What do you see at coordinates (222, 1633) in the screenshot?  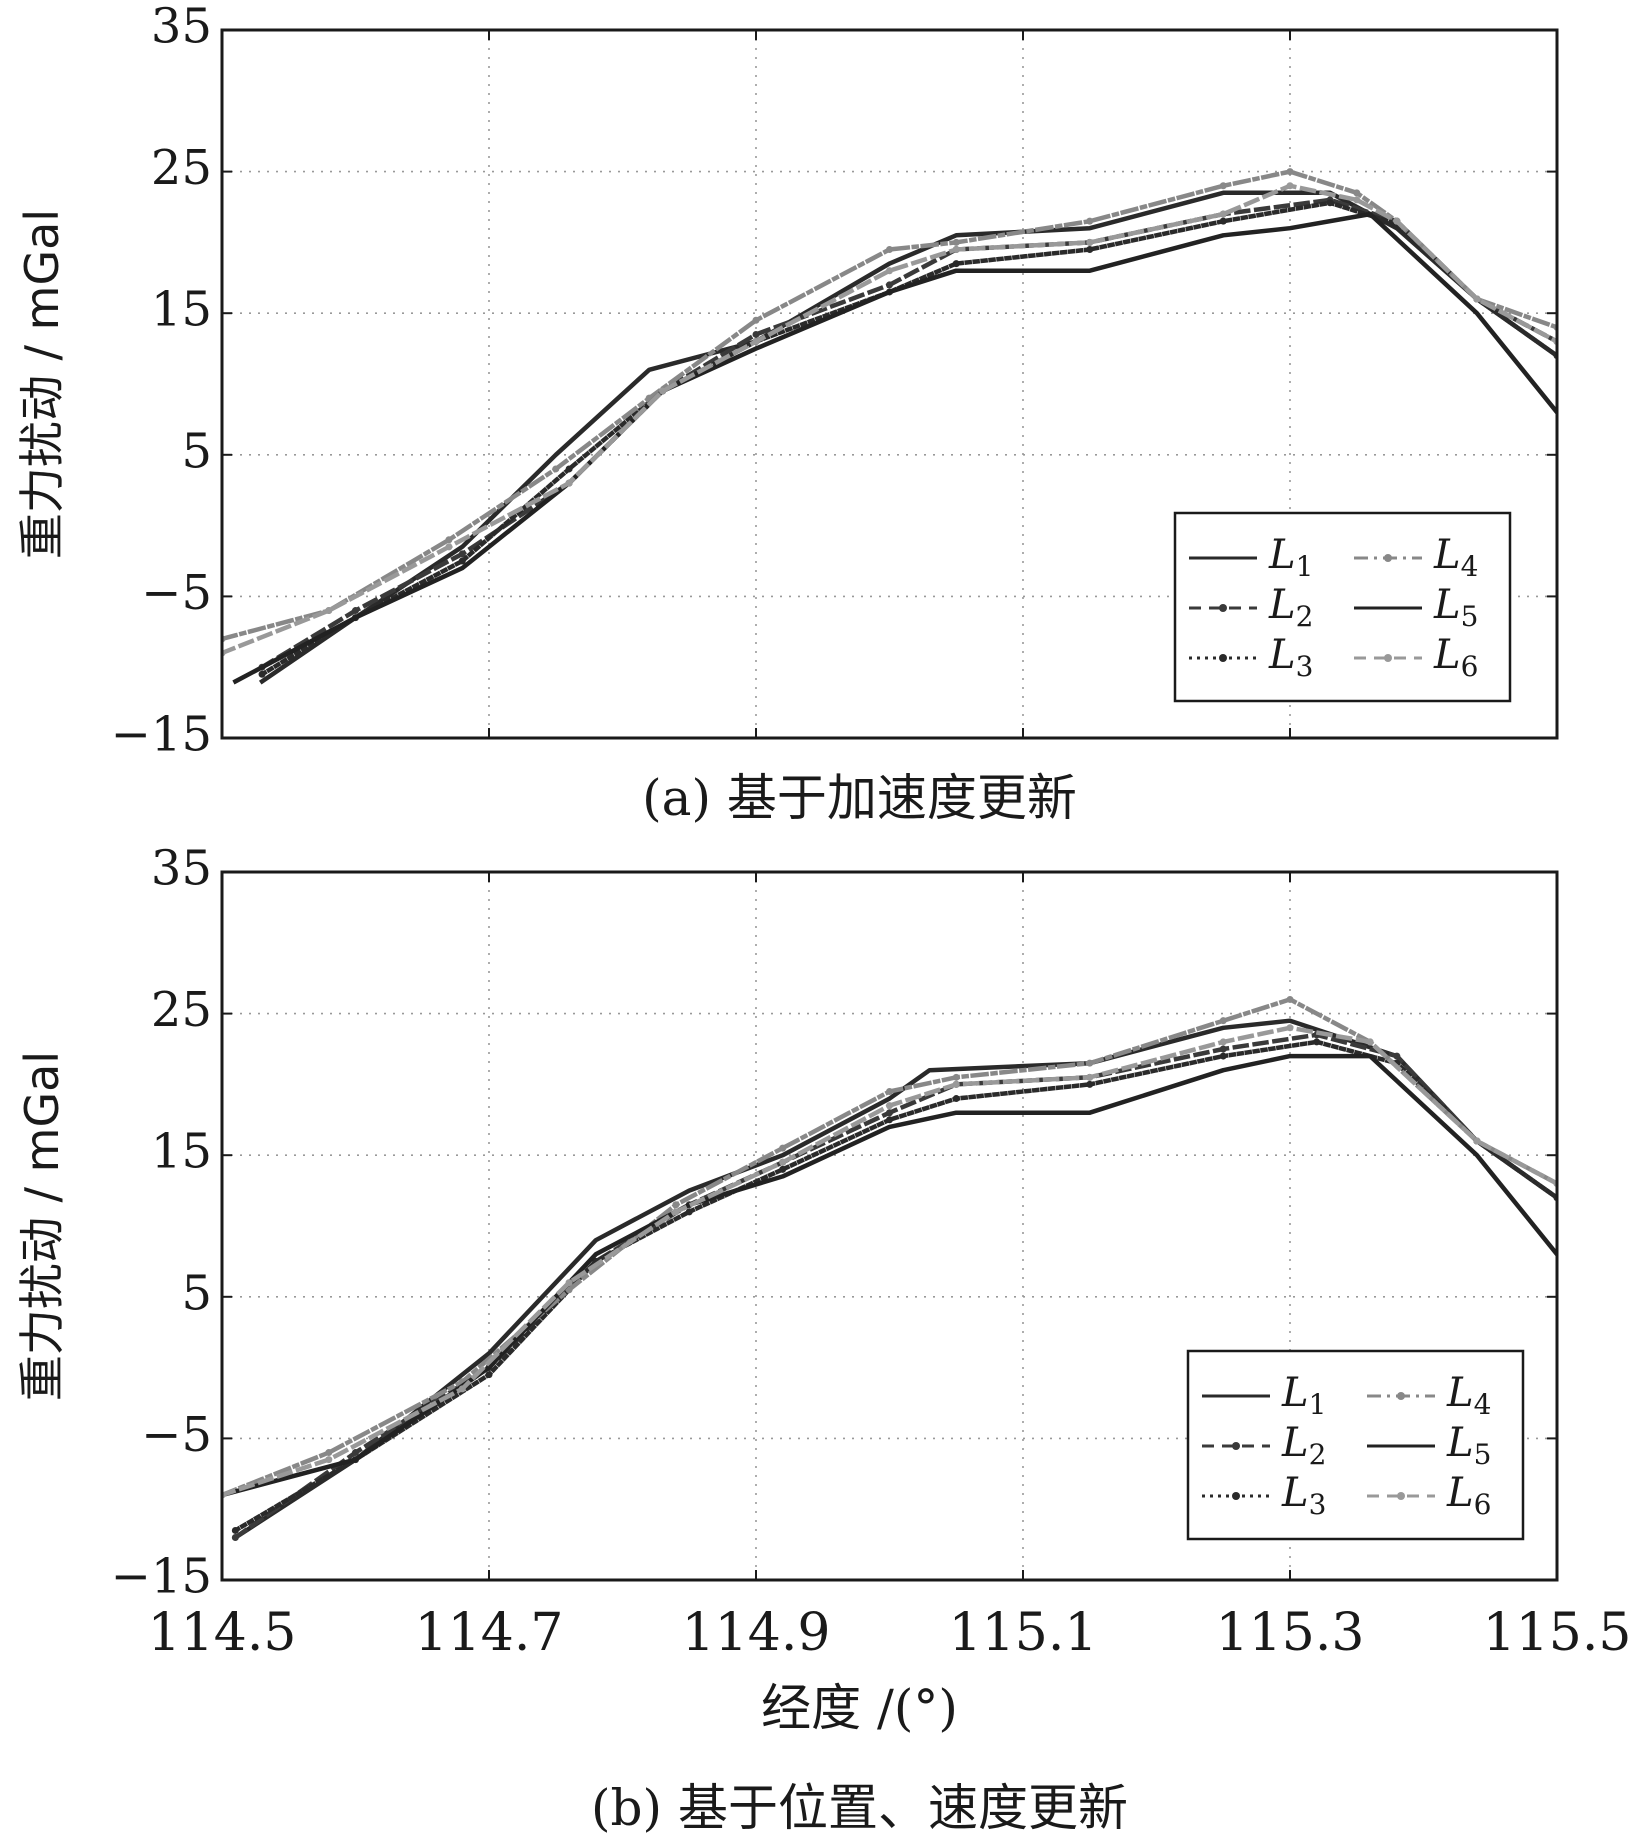 I see `x-tick-label: 114.5` at bounding box center [222, 1633].